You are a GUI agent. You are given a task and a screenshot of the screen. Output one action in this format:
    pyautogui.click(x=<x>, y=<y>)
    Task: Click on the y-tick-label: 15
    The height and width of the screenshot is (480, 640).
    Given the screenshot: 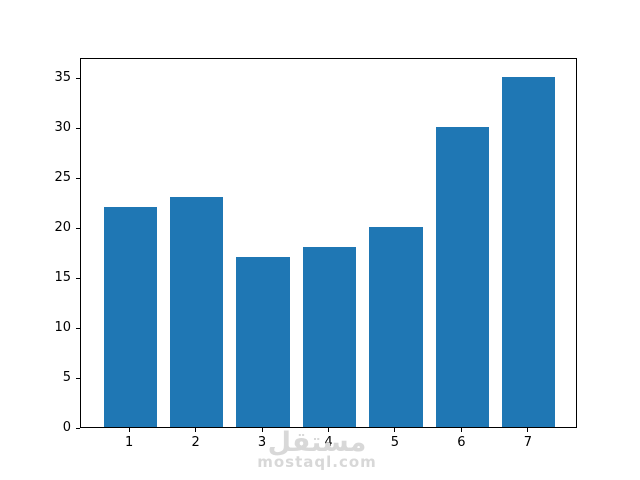 What is the action you would take?
    pyautogui.click(x=62, y=277)
    